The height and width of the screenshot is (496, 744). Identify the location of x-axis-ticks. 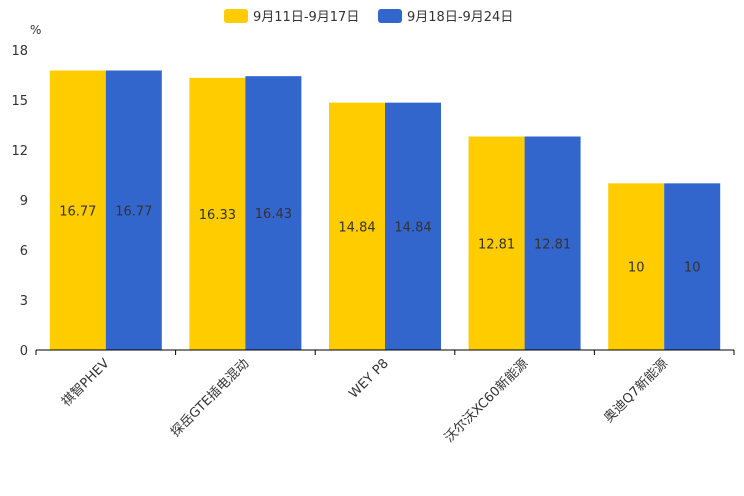
(385, 352).